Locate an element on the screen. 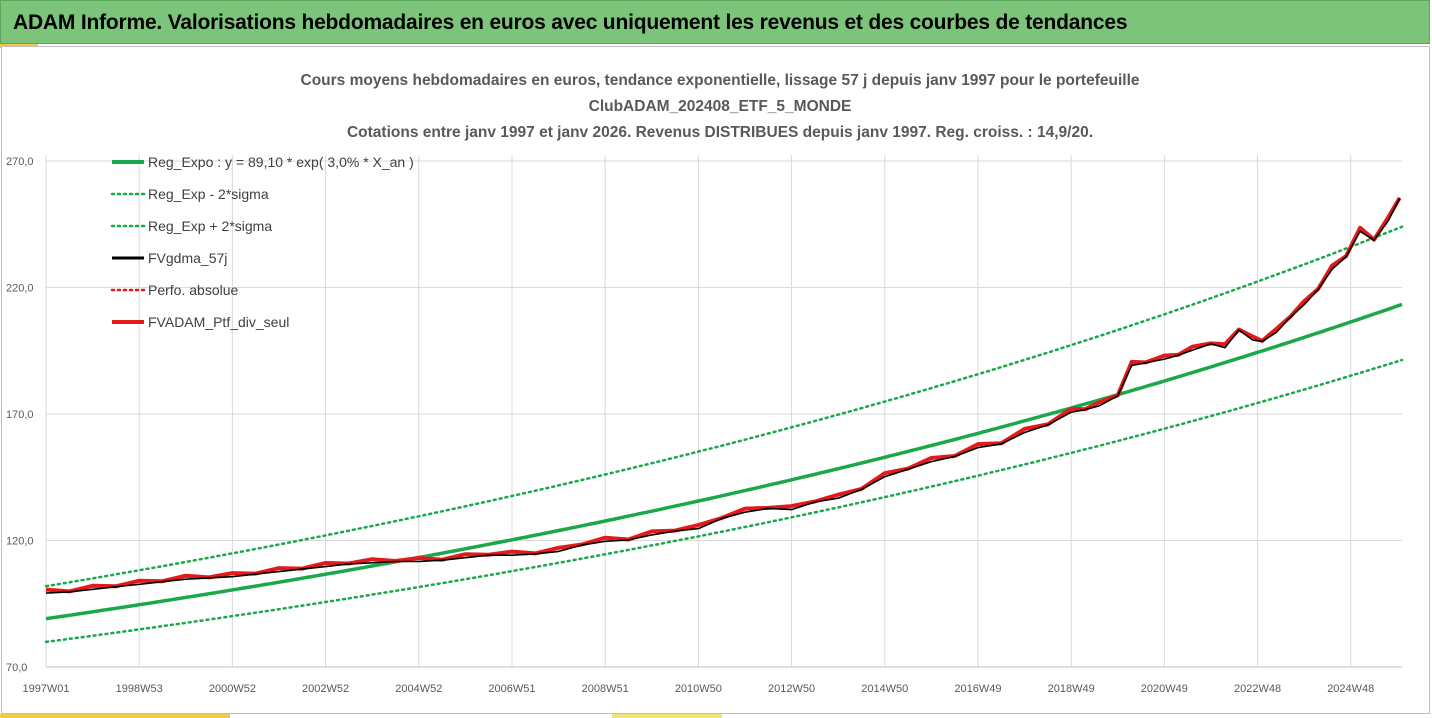 This screenshot has width=1432, height=718. x-tick-label: 2010W50 is located at coordinates (698, 689).